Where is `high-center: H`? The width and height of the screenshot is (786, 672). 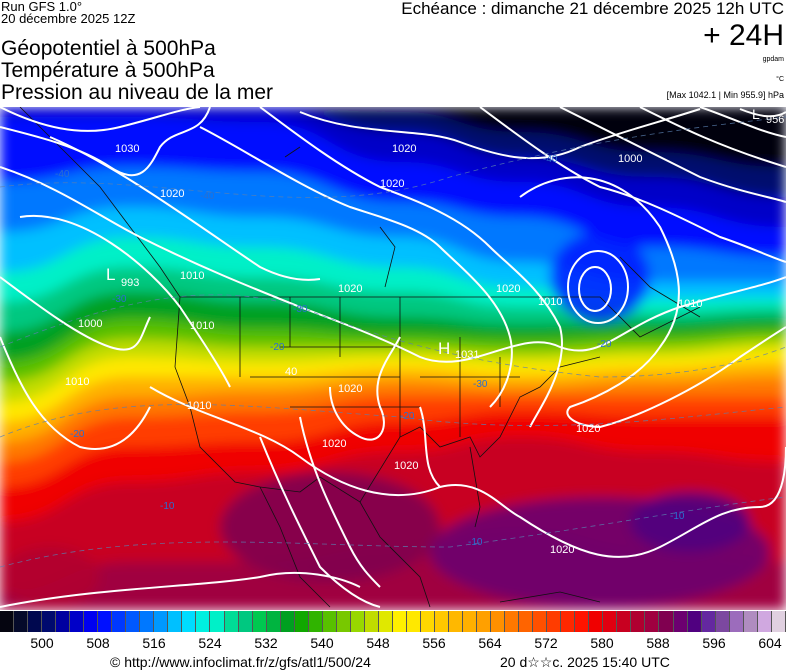
high-center: H is located at coordinates (444, 348).